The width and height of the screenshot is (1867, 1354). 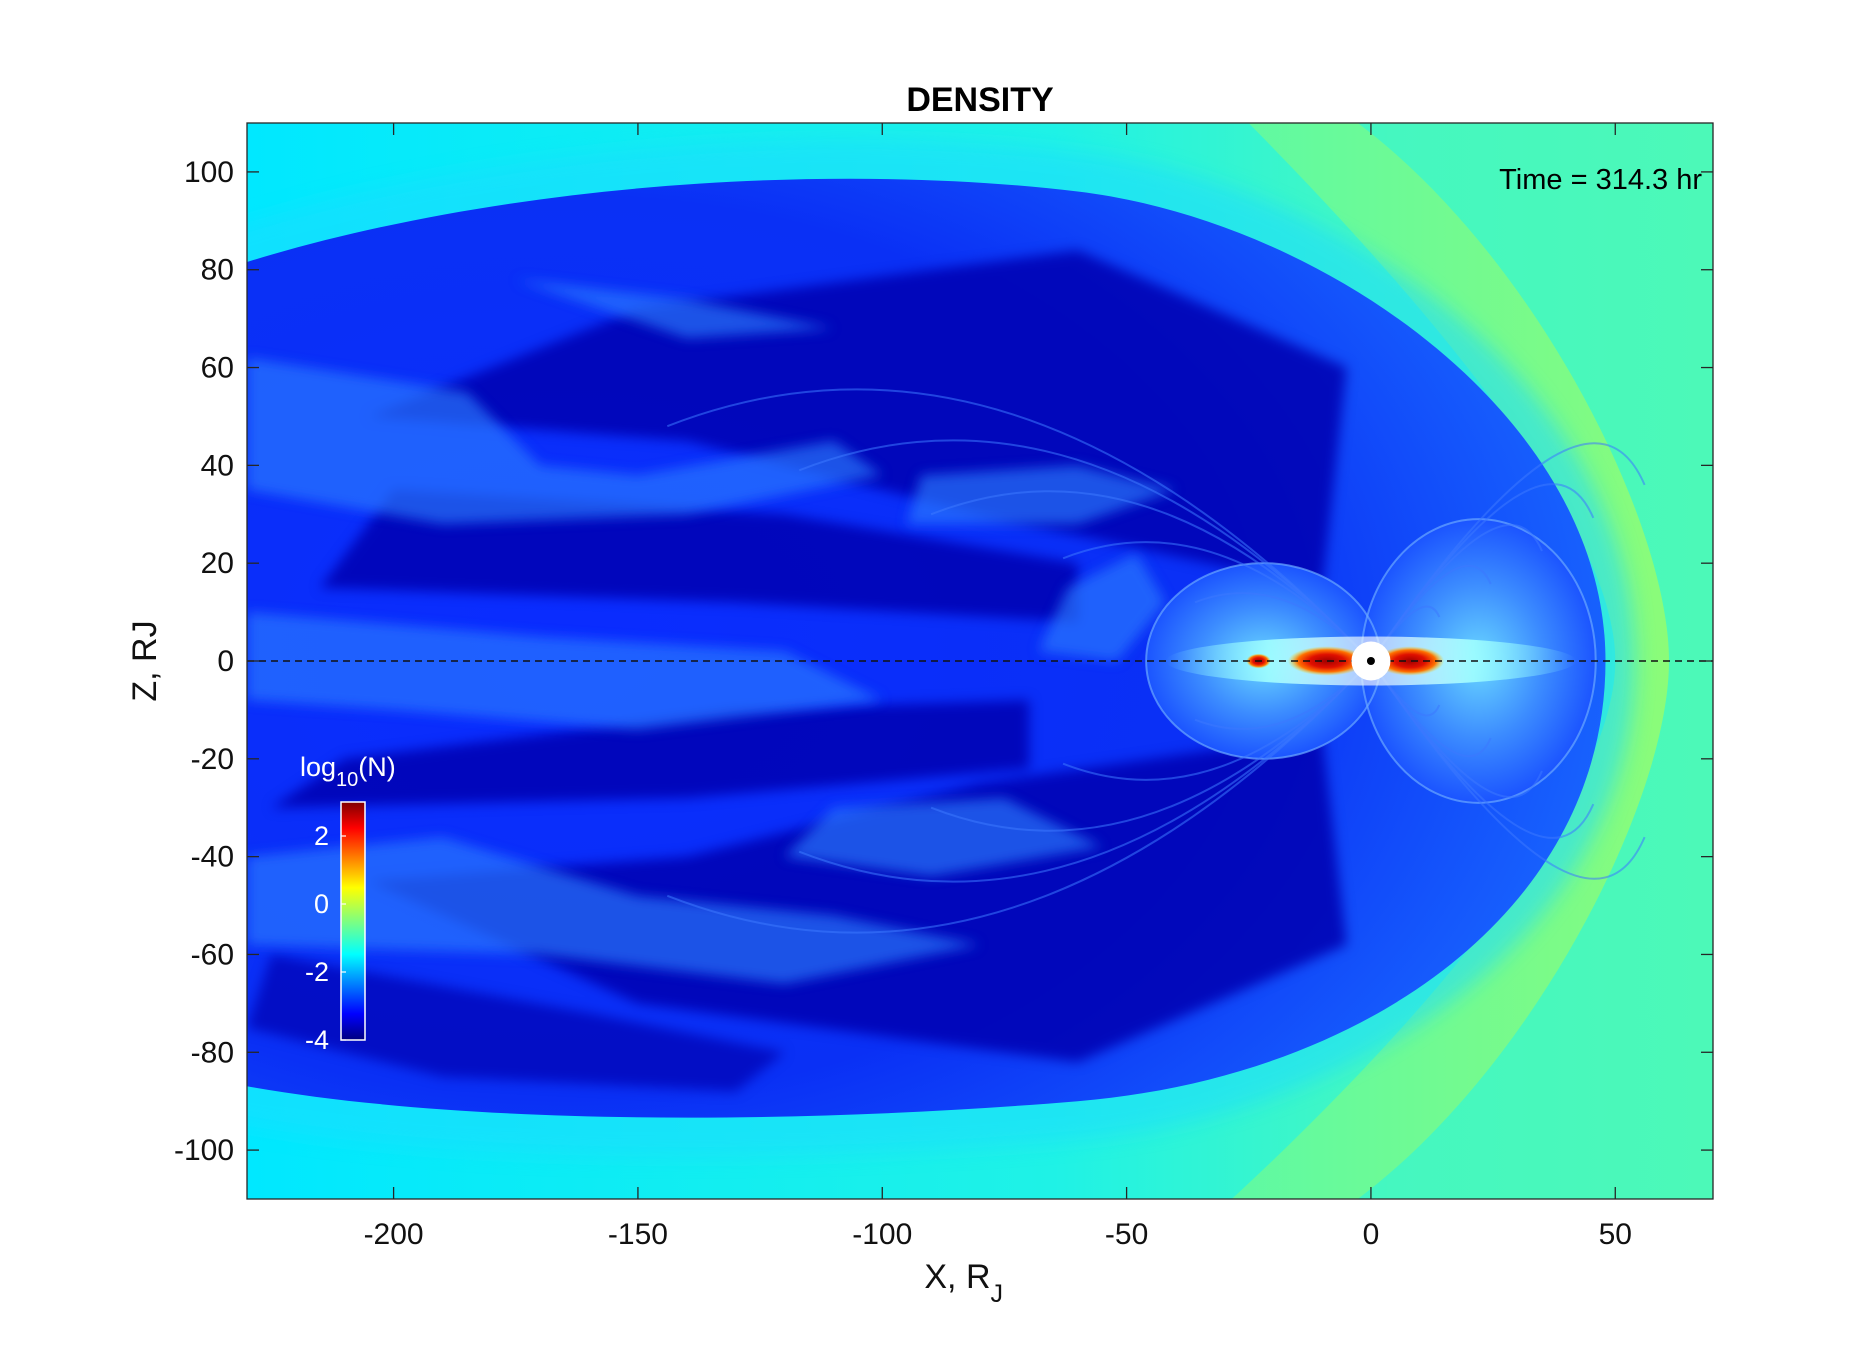 What do you see at coordinates (317, 972) in the screenshot?
I see `colorbar-tick-label: -2` at bounding box center [317, 972].